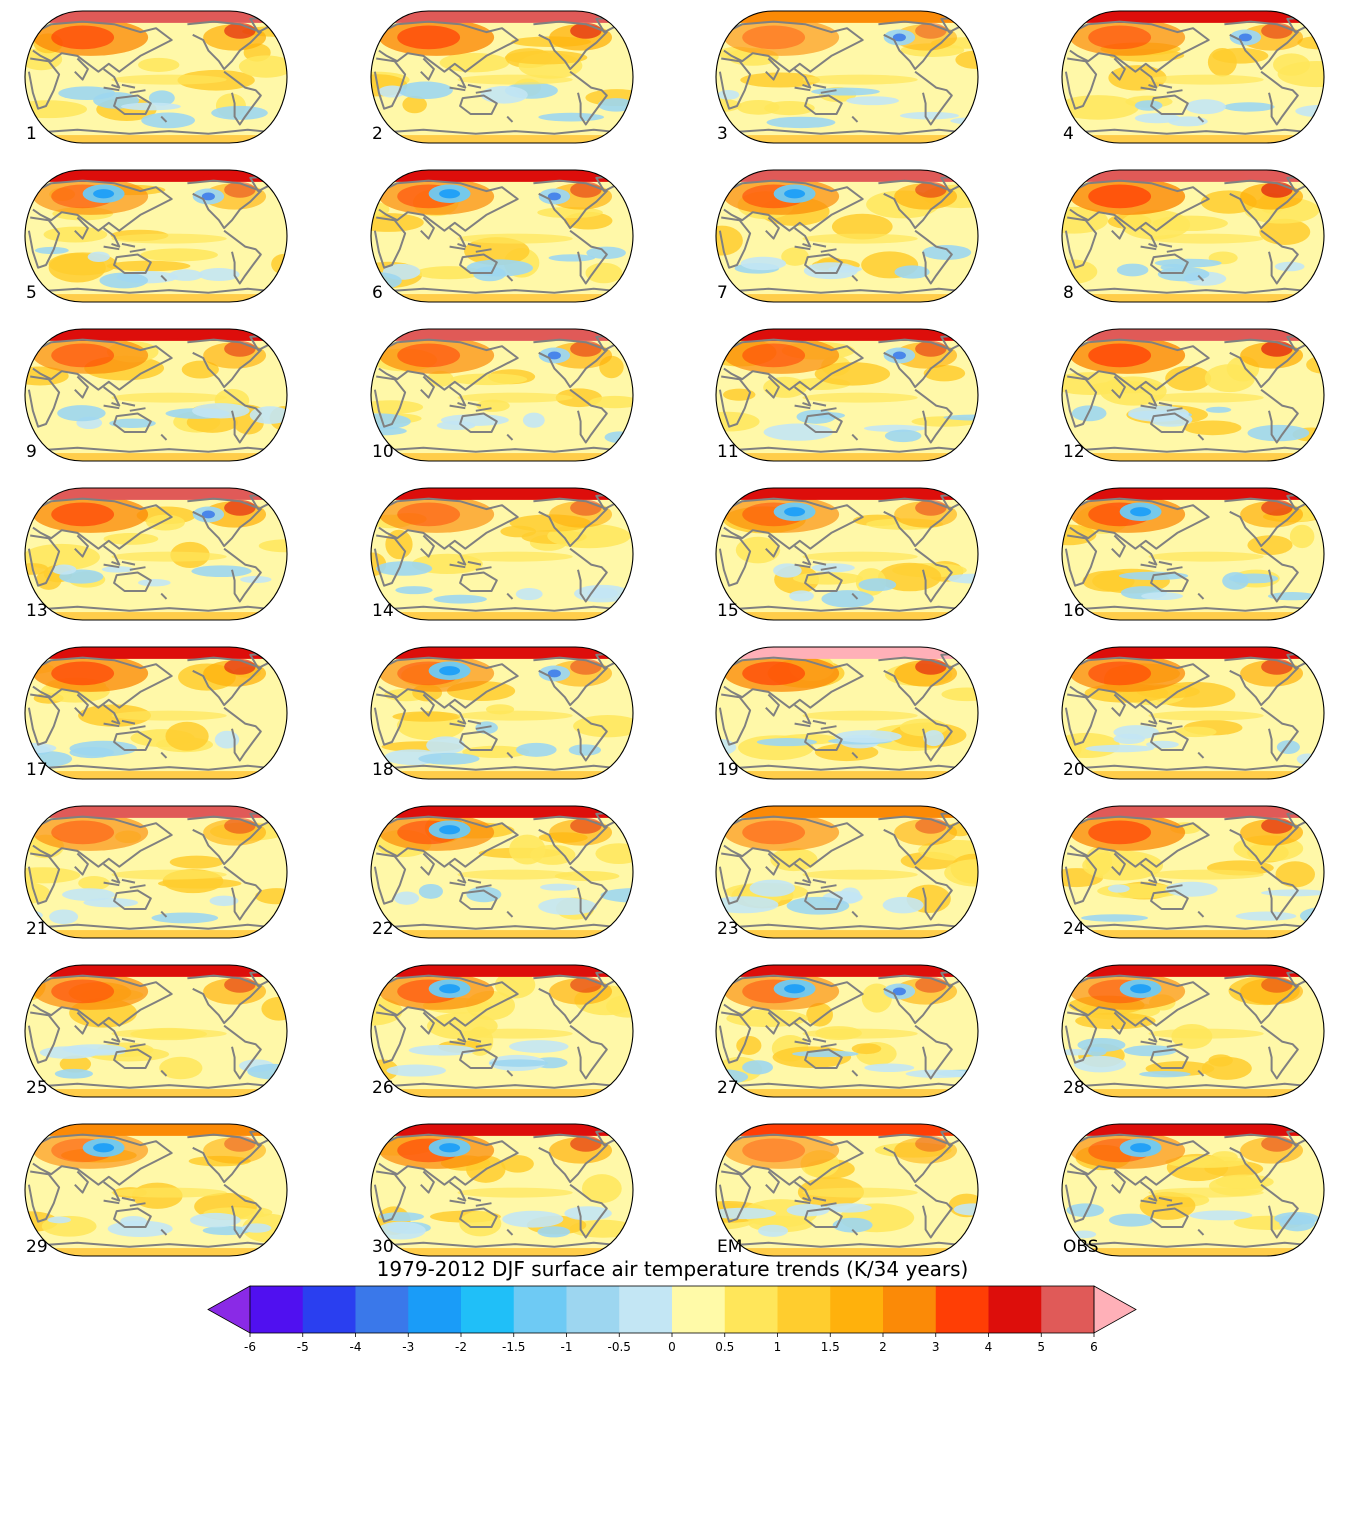 Image resolution: width=1345 pixels, height=1521 pixels. I want to click on map-panel: EM, so click(865, 1198).